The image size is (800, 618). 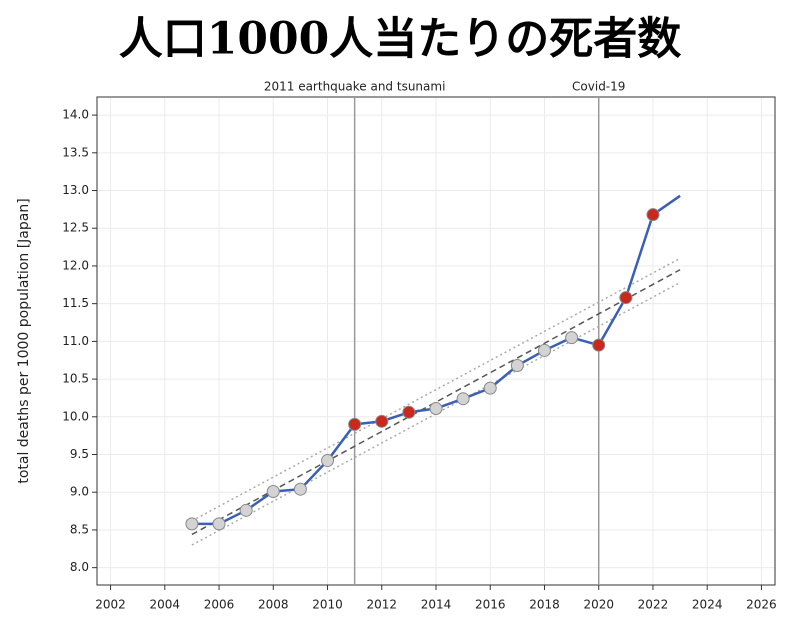 I want to click on x-tick-label: 2010, so click(x=327, y=605).